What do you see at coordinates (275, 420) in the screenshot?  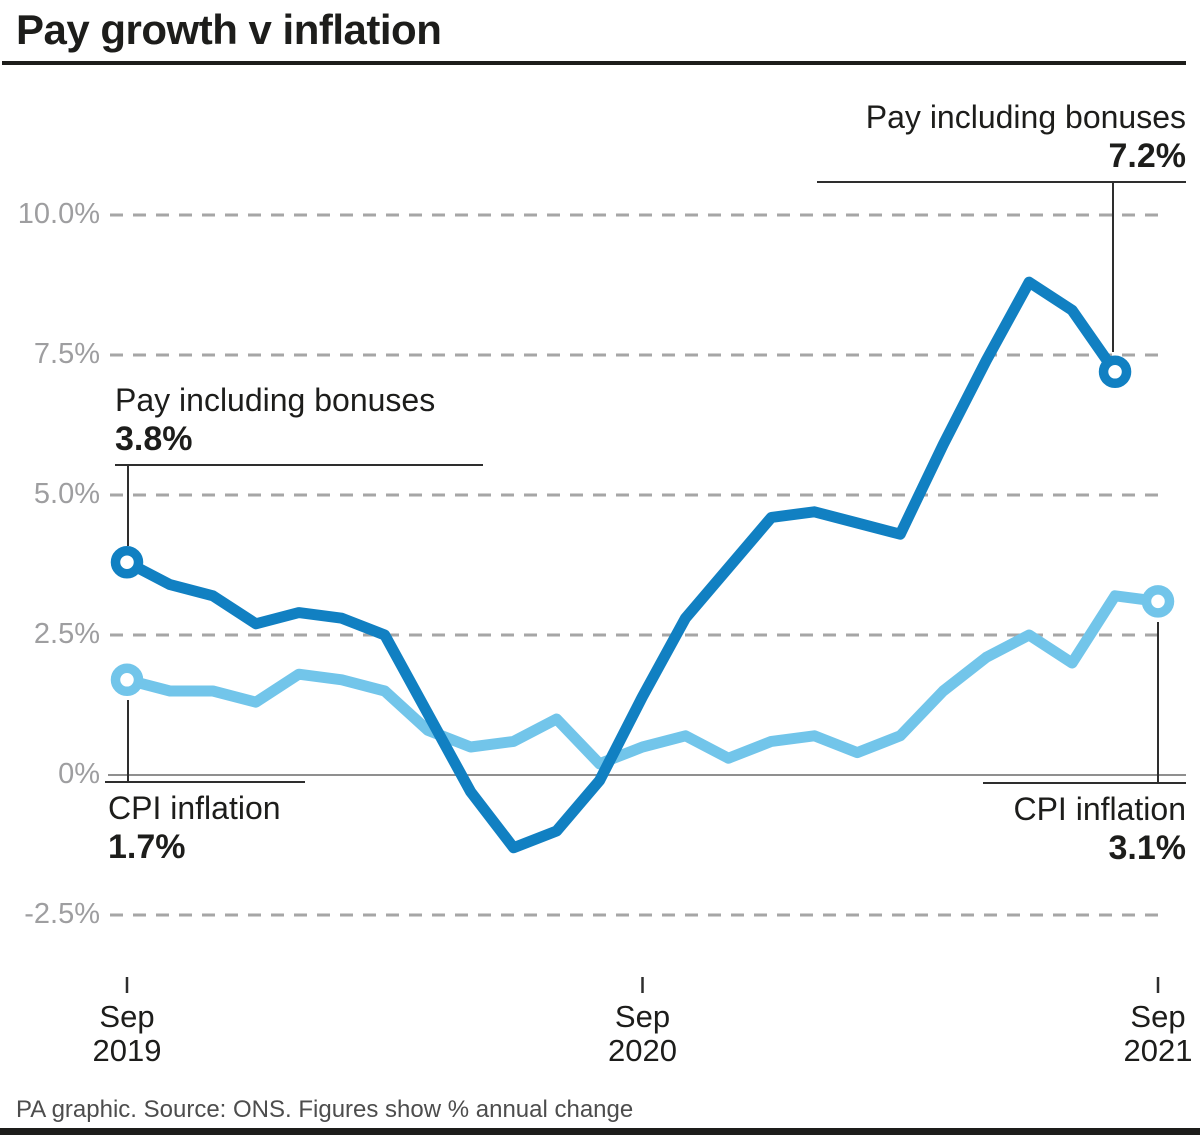 I see `annotation-pay-start: Pay including bonuses 3.8%` at bounding box center [275, 420].